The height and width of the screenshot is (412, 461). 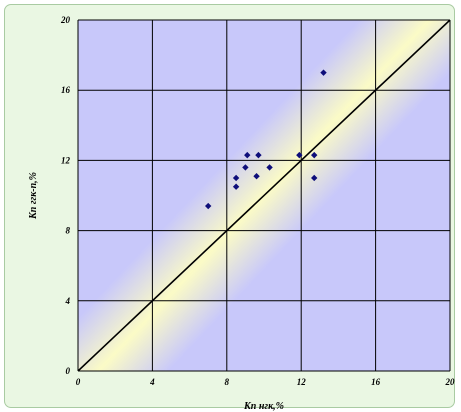 I want to click on y-tick-label: 8, so click(x=68, y=231).